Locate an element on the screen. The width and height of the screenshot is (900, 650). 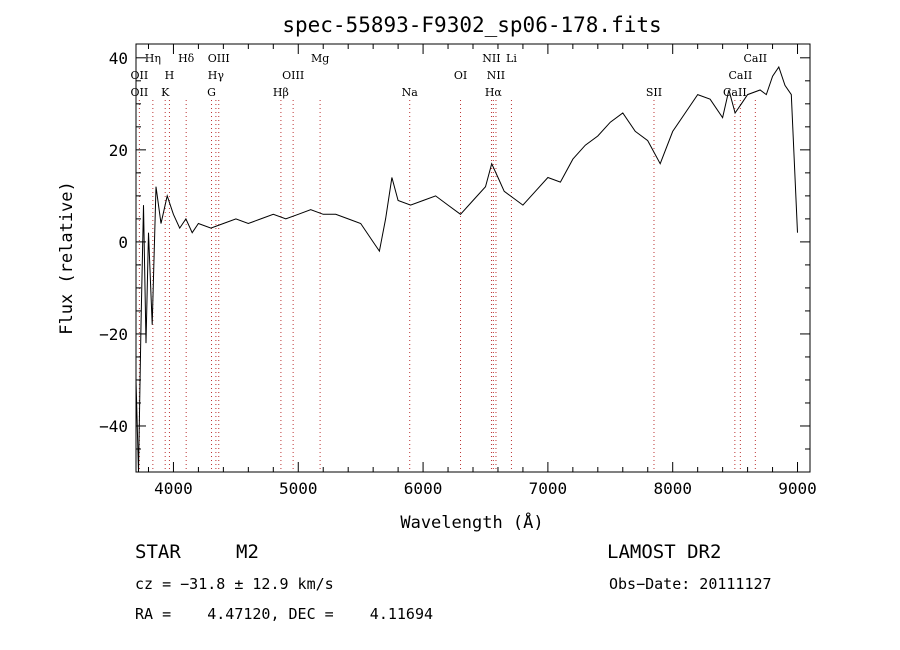
redshift-text: cz = −31.8 ± 12.9 km/s is located at coordinates (234, 584).